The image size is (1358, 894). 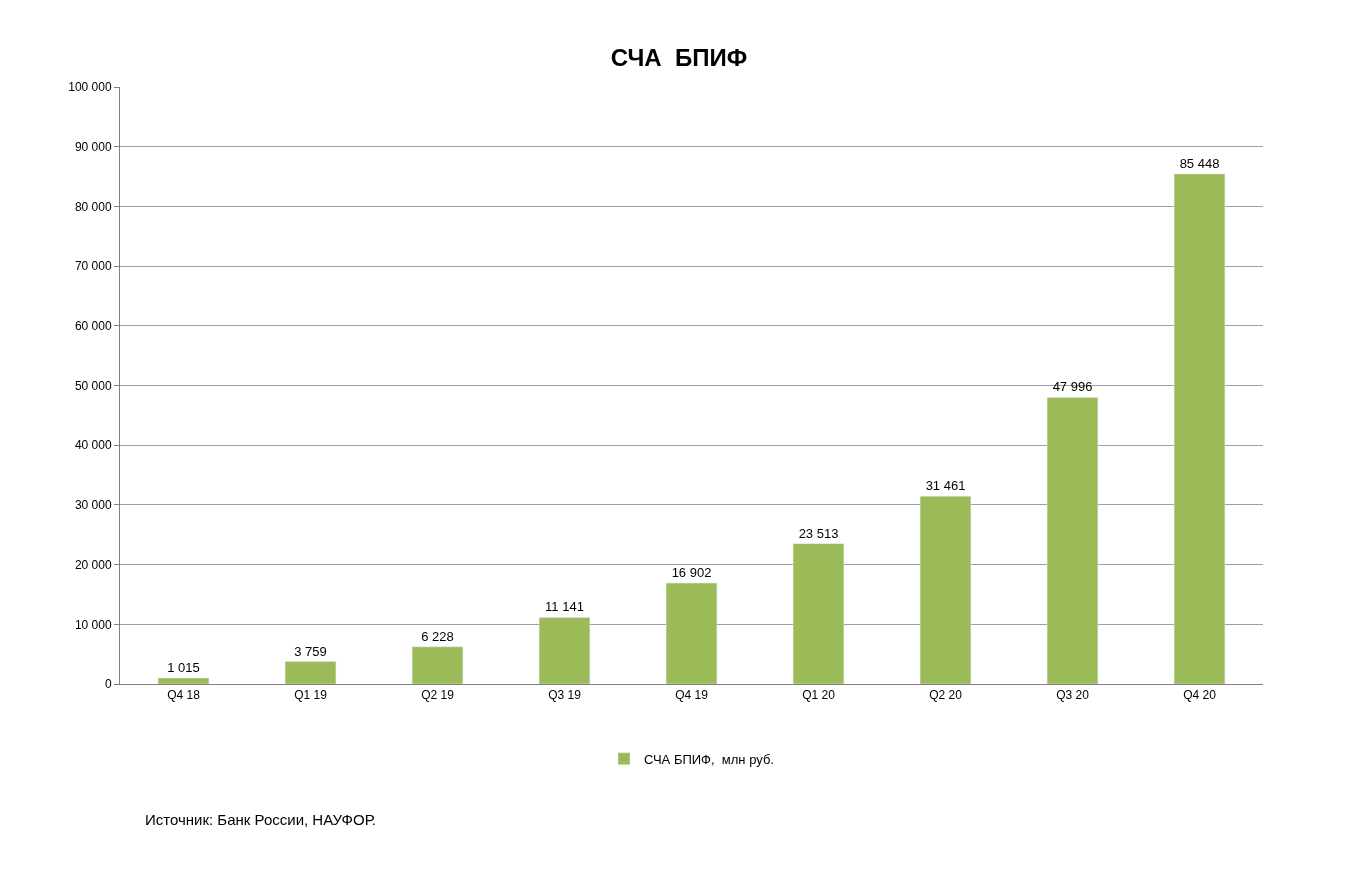 What do you see at coordinates (93, 385) in the screenshot?
I see `y-tick-label: 50 000` at bounding box center [93, 385].